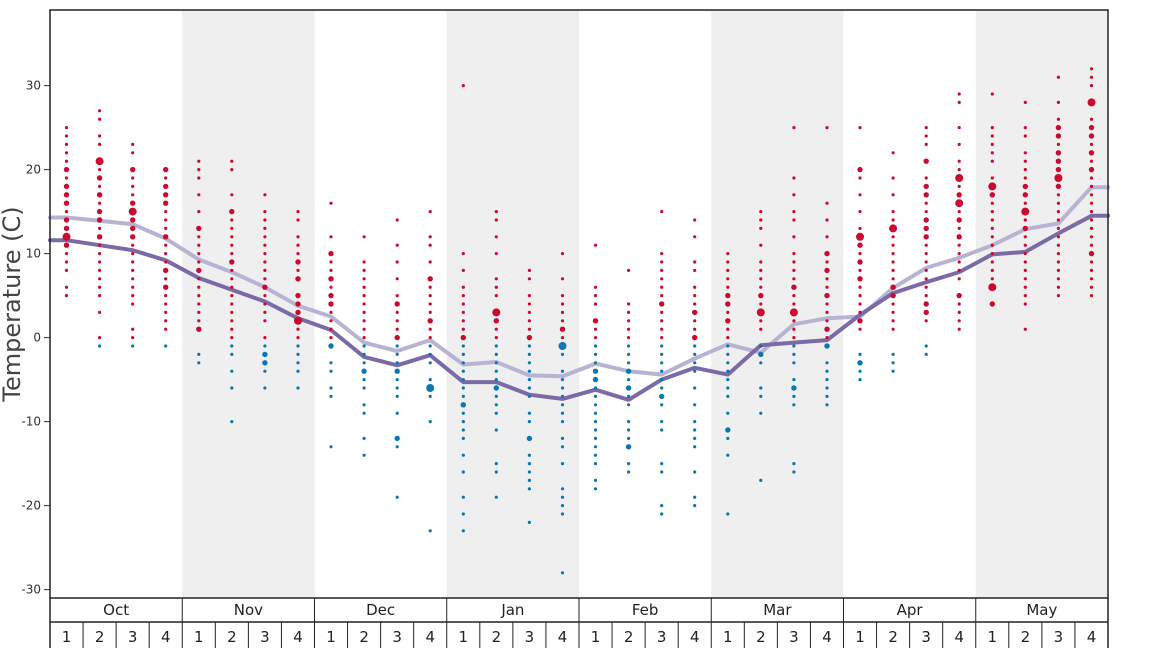  What do you see at coordinates (464, 637) in the screenshot?
I see `week-label: 1` at bounding box center [464, 637].